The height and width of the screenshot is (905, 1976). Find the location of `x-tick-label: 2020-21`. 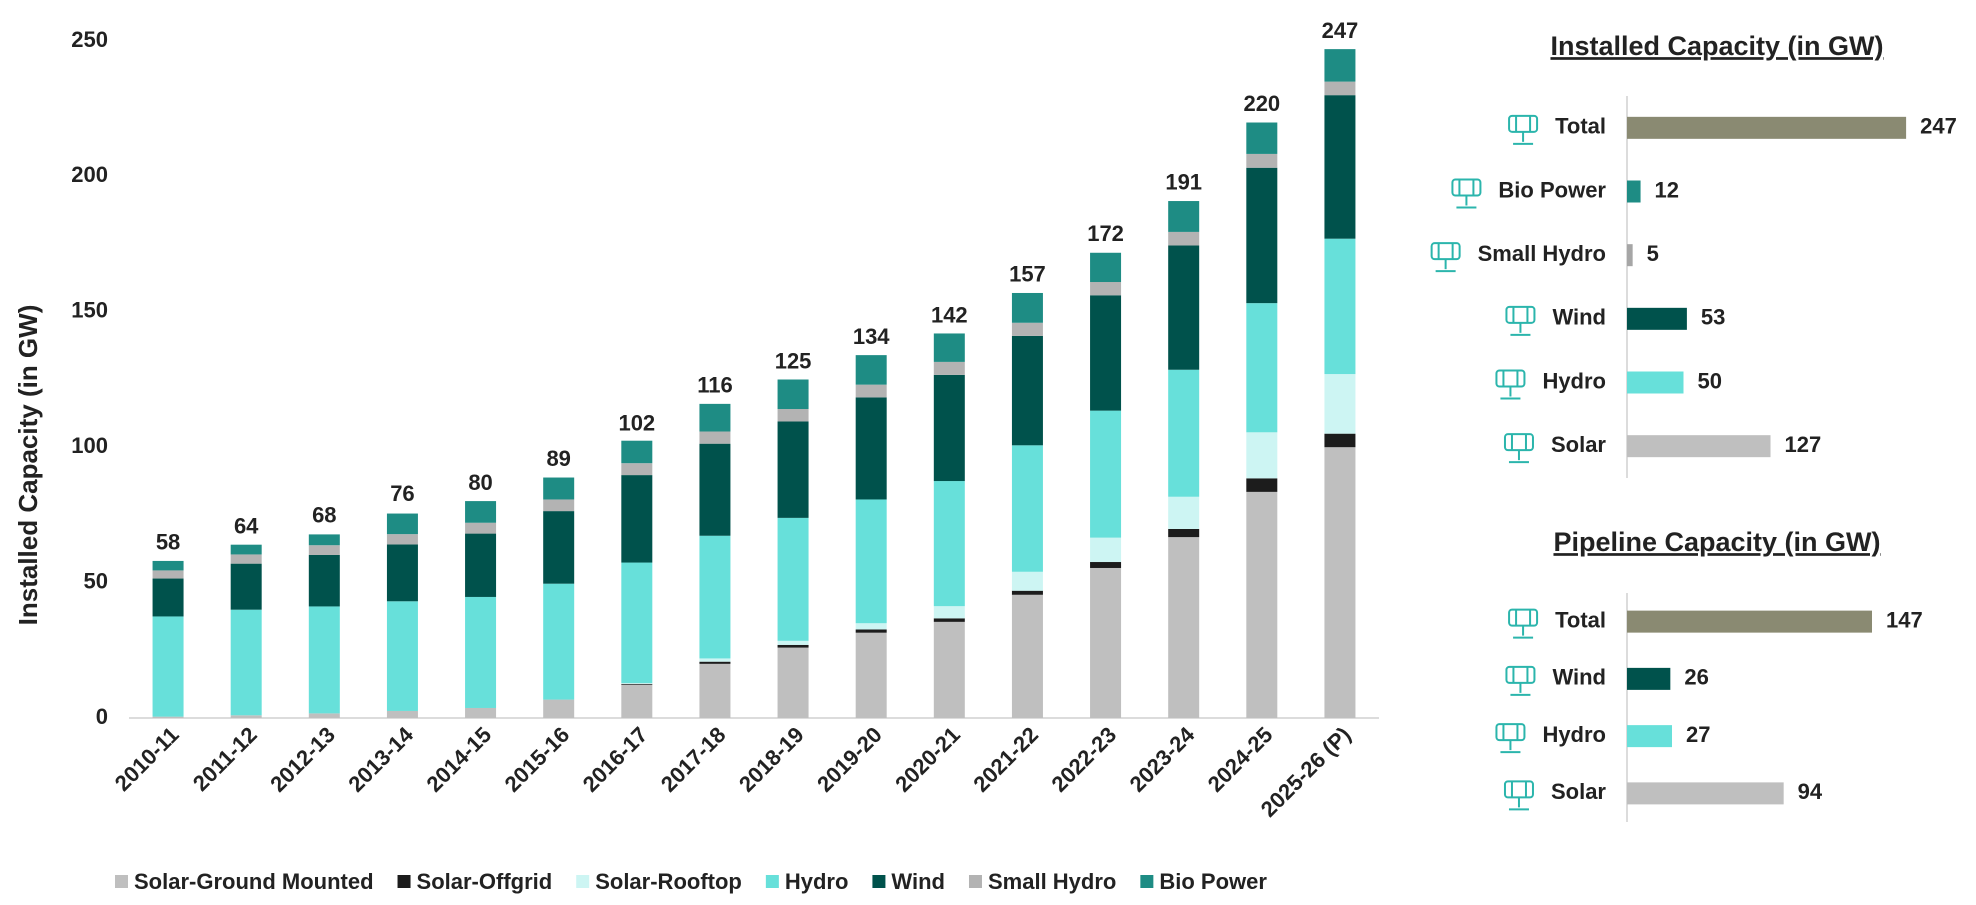

x-tick-label: 2020-21 is located at coordinates (927, 759).